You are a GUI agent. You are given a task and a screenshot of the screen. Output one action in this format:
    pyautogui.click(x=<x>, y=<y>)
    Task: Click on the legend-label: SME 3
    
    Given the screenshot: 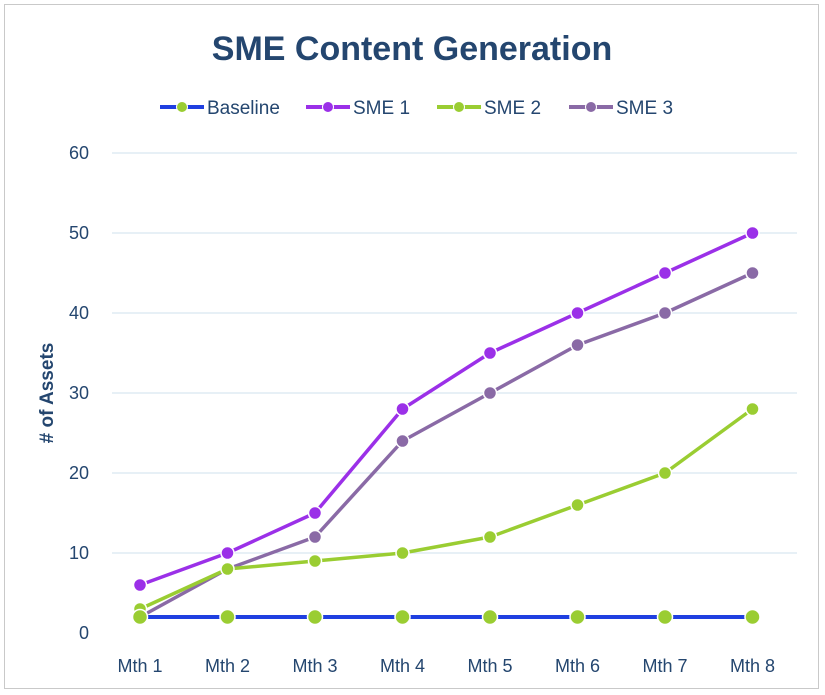 What is the action you would take?
    pyautogui.click(x=644, y=108)
    